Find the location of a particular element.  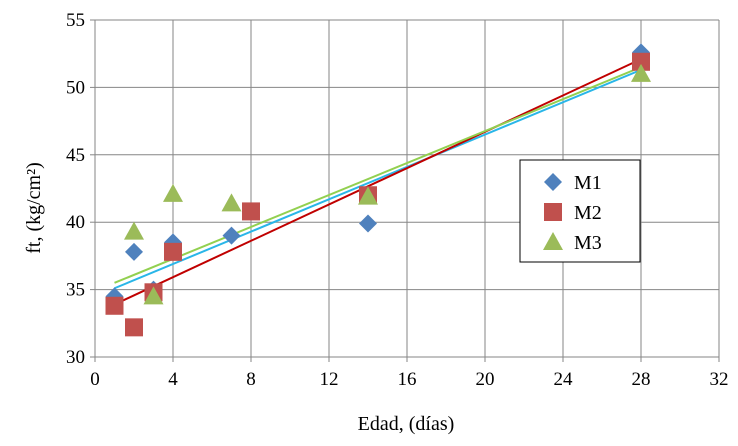

y-tick-label: 50 is located at coordinates (75, 87).